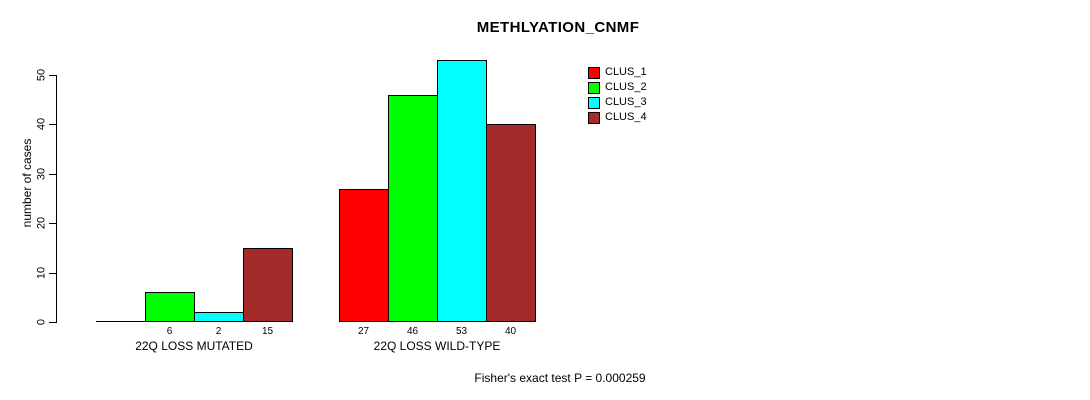 This screenshot has width=1090, height=400. What do you see at coordinates (437, 346) in the screenshot?
I see `category-label: 22Q LOSS WILD-TYPE` at bounding box center [437, 346].